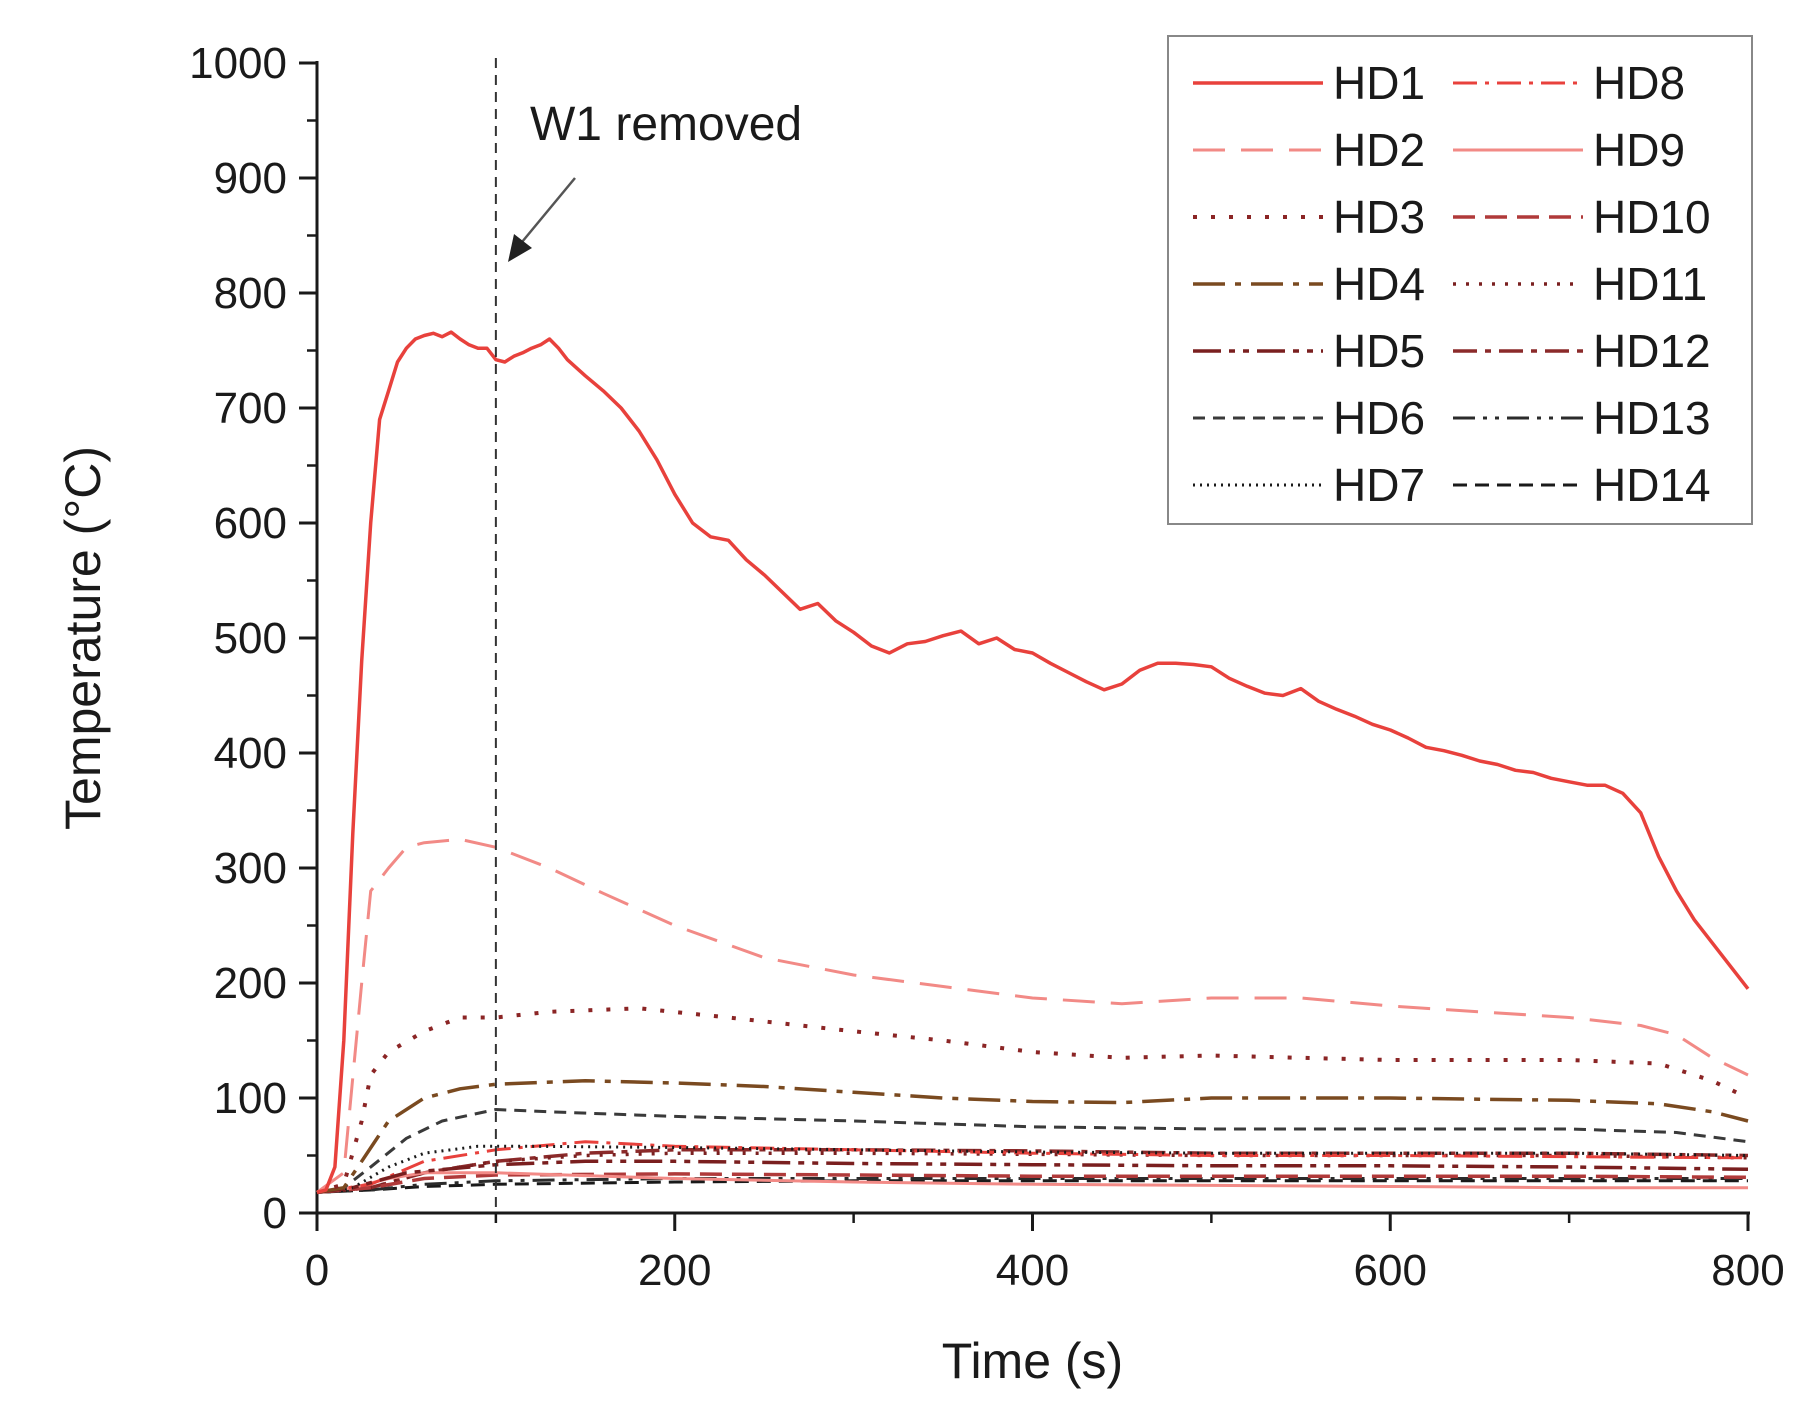 Image resolution: width=1814 pixels, height=1419 pixels. What do you see at coordinates (250, 178) in the screenshot?
I see `y-tick-label: 900` at bounding box center [250, 178].